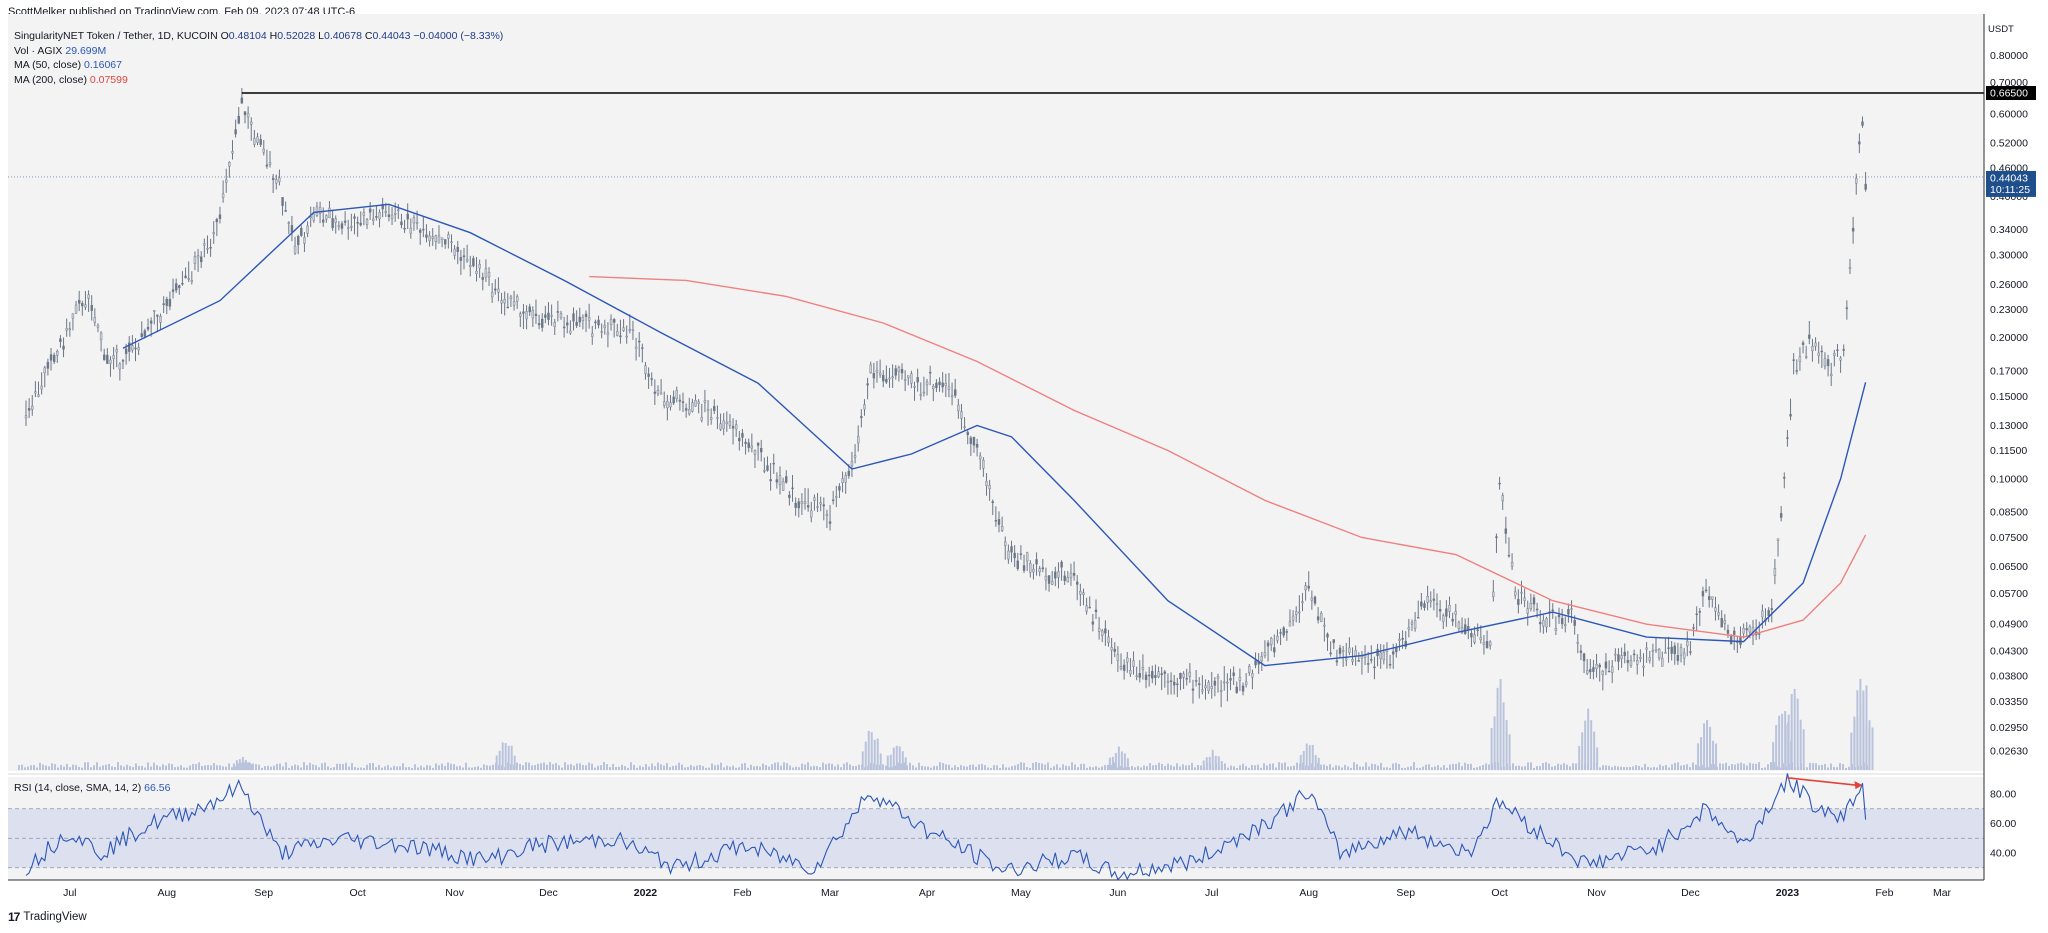  I want to click on ma200-label: MA (200, close), so click(50, 79).